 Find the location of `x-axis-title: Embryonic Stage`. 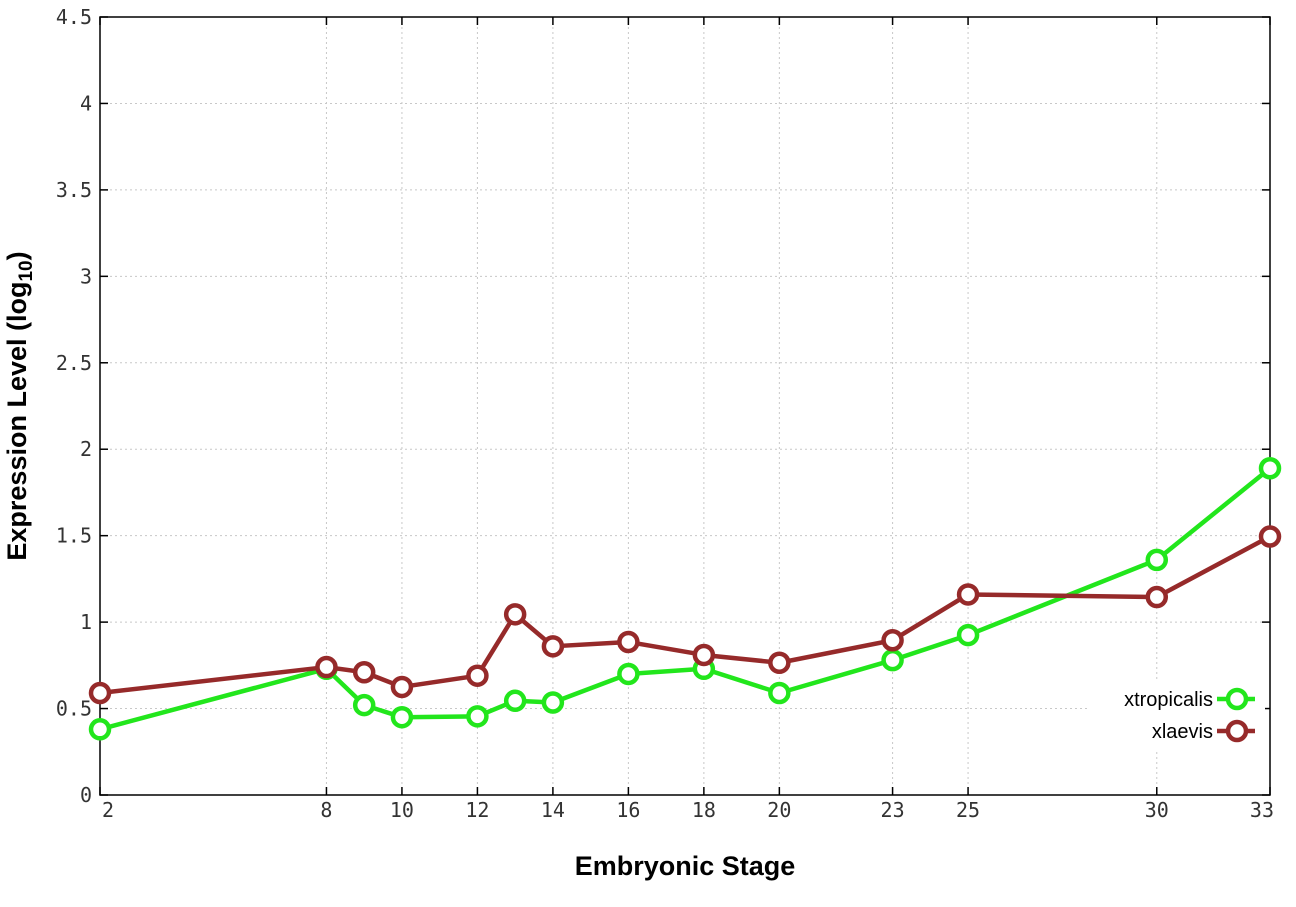

x-axis-title: Embryonic Stage is located at coordinates (685, 866).